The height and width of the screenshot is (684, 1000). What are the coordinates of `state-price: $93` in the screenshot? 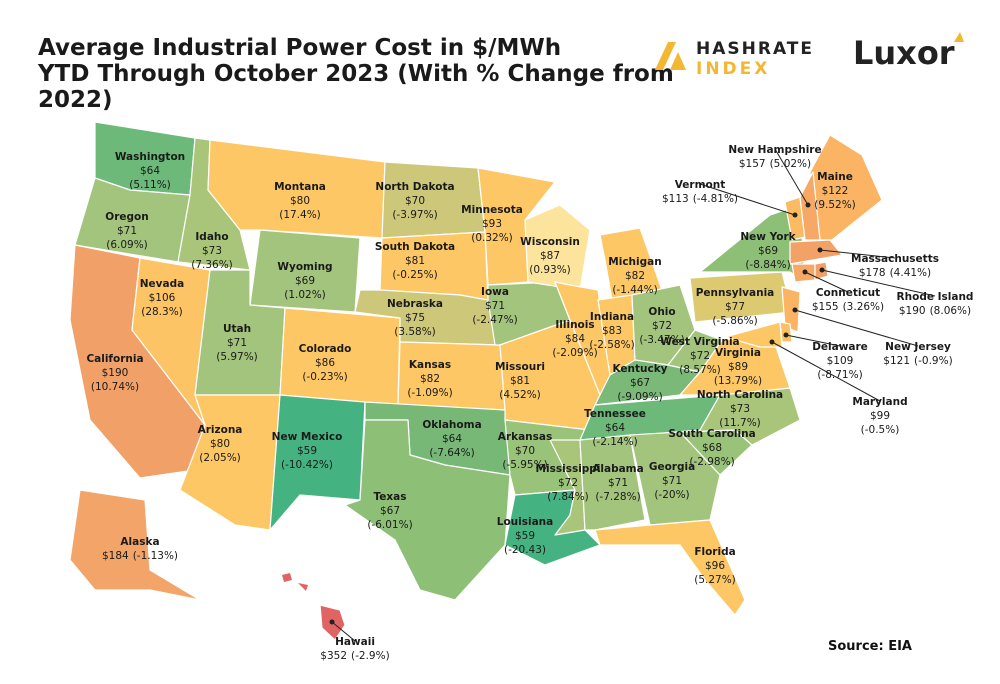 It's located at (492, 224).